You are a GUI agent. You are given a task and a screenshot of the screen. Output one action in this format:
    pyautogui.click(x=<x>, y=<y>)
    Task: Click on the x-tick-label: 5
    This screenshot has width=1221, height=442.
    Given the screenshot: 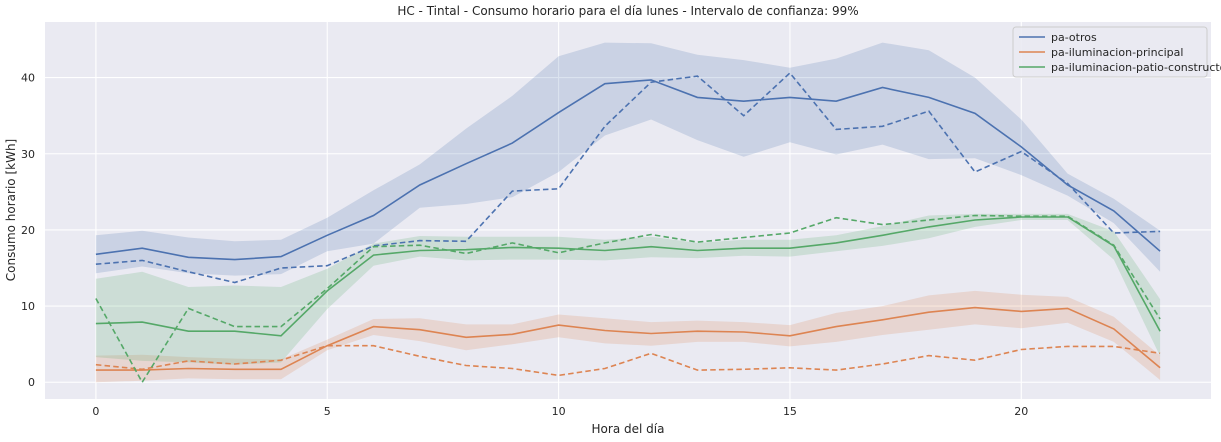 What is the action you would take?
    pyautogui.click(x=327, y=411)
    